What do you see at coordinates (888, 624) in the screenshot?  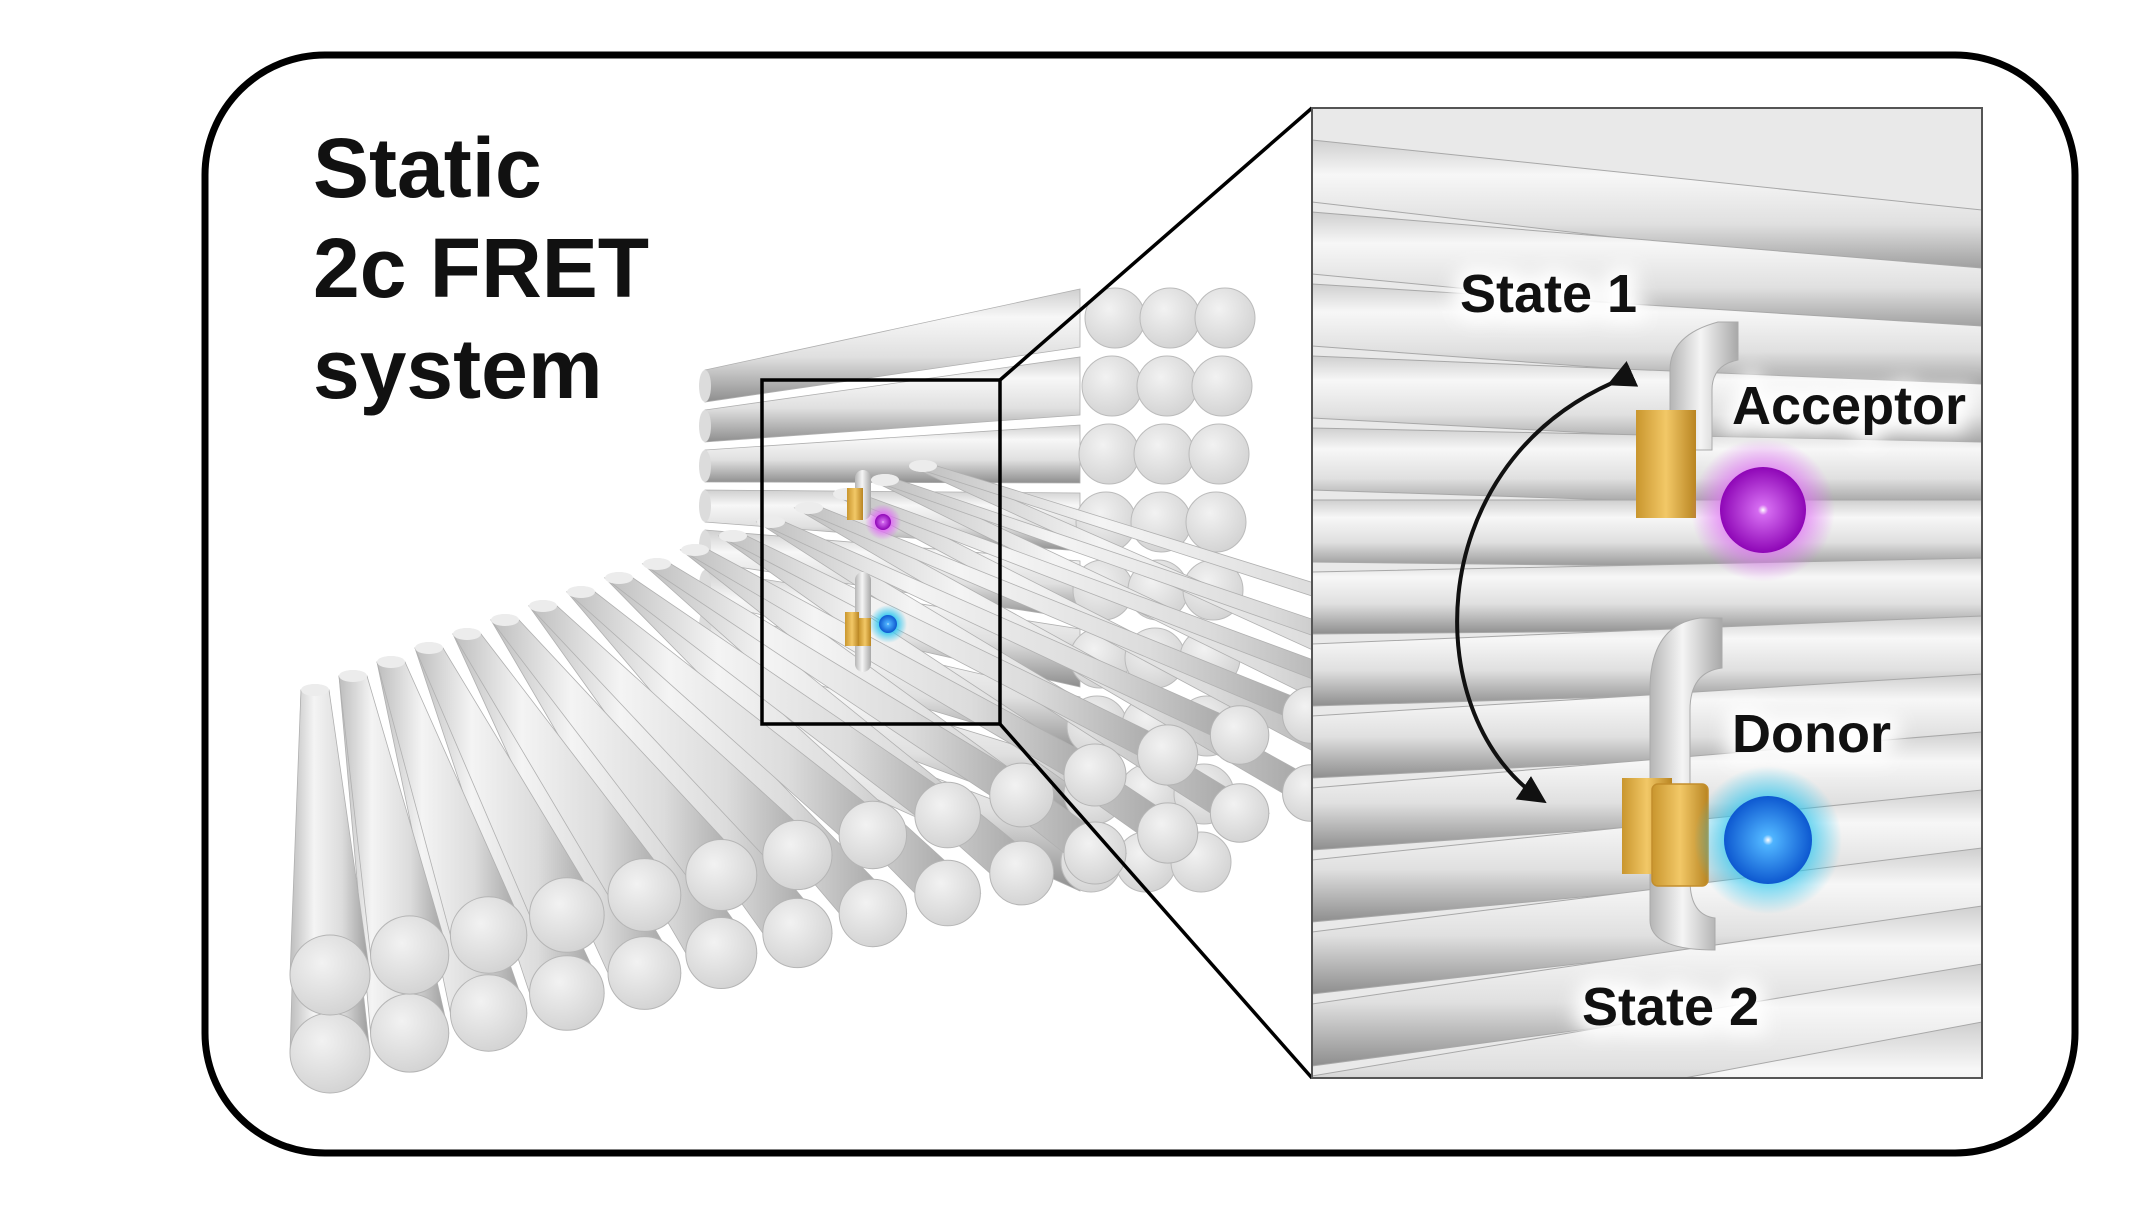 I see `small-donor-dot` at bounding box center [888, 624].